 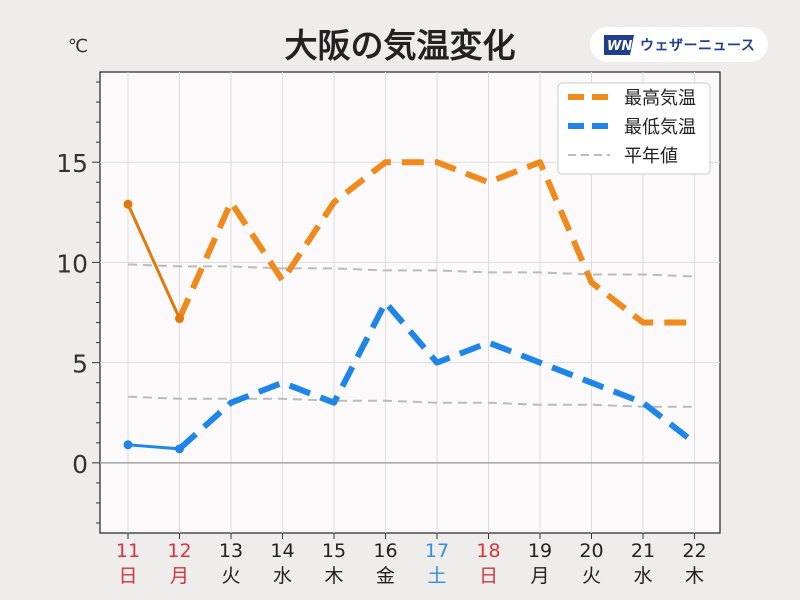 What do you see at coordinates (385, 576) in the screenshot?
I see `x-tick-weekday: 金` at bounding box center [385, 576].